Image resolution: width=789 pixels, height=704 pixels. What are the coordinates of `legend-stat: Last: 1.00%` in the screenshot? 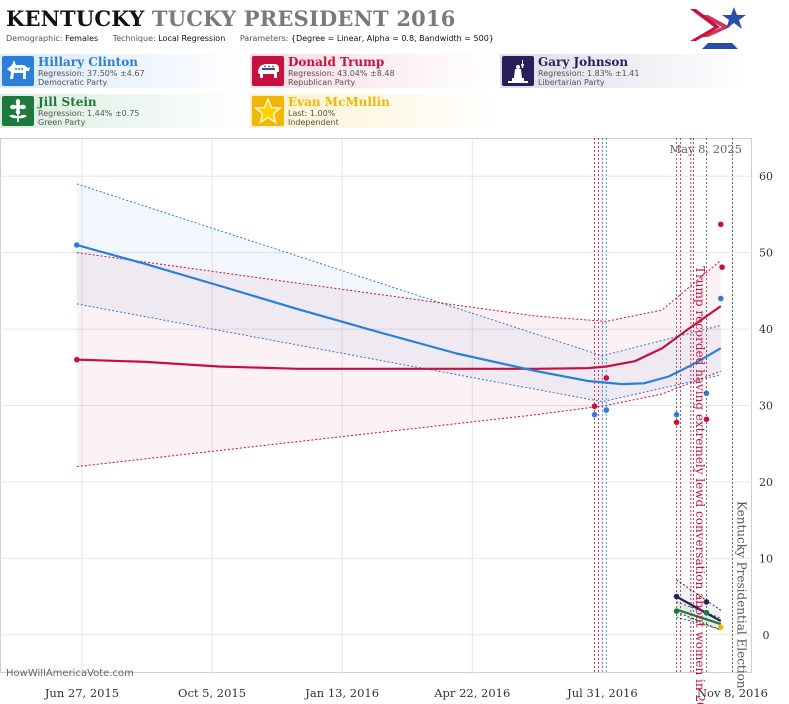 It's located at (312, 113).